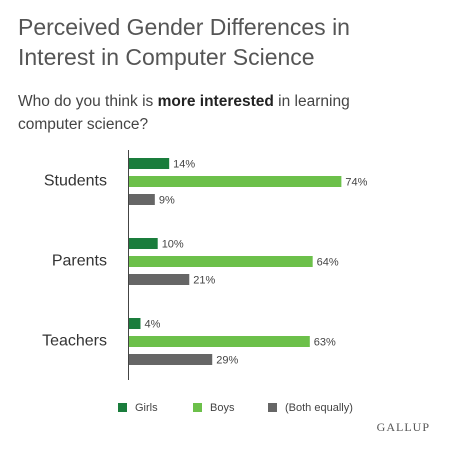 The height and width of the screenshot is (454, 449). What do you see at coordinates (79, 261) in the screenshot?
I see `category-label: Parents` at bounding box center [79, 261].